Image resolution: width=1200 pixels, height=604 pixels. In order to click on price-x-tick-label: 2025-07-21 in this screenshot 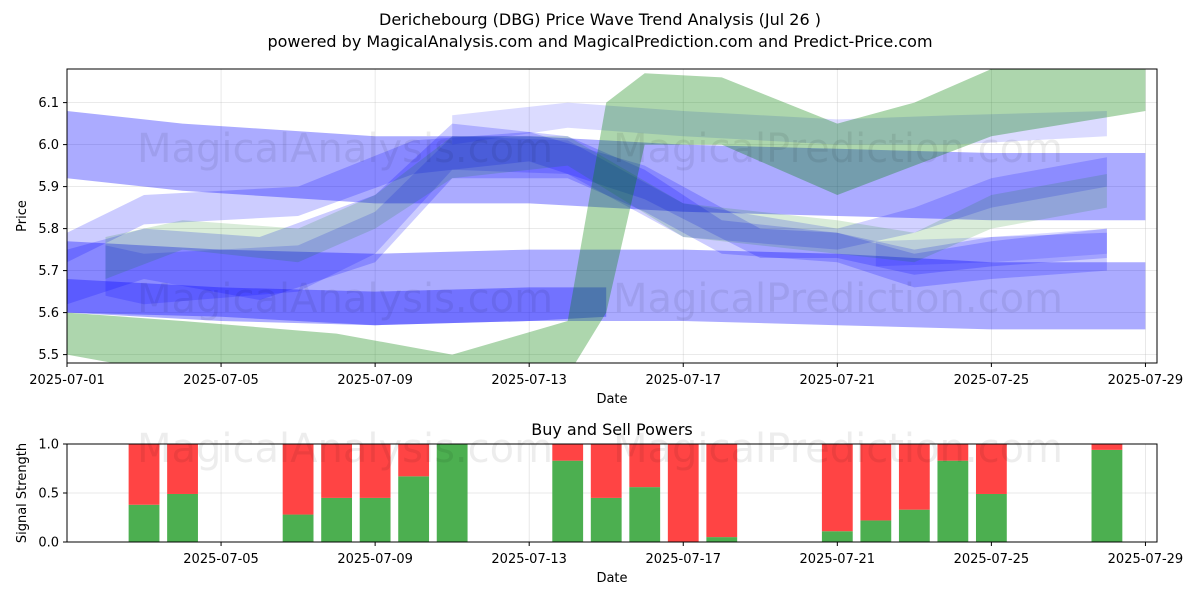, I will do `click(838, 380)`.